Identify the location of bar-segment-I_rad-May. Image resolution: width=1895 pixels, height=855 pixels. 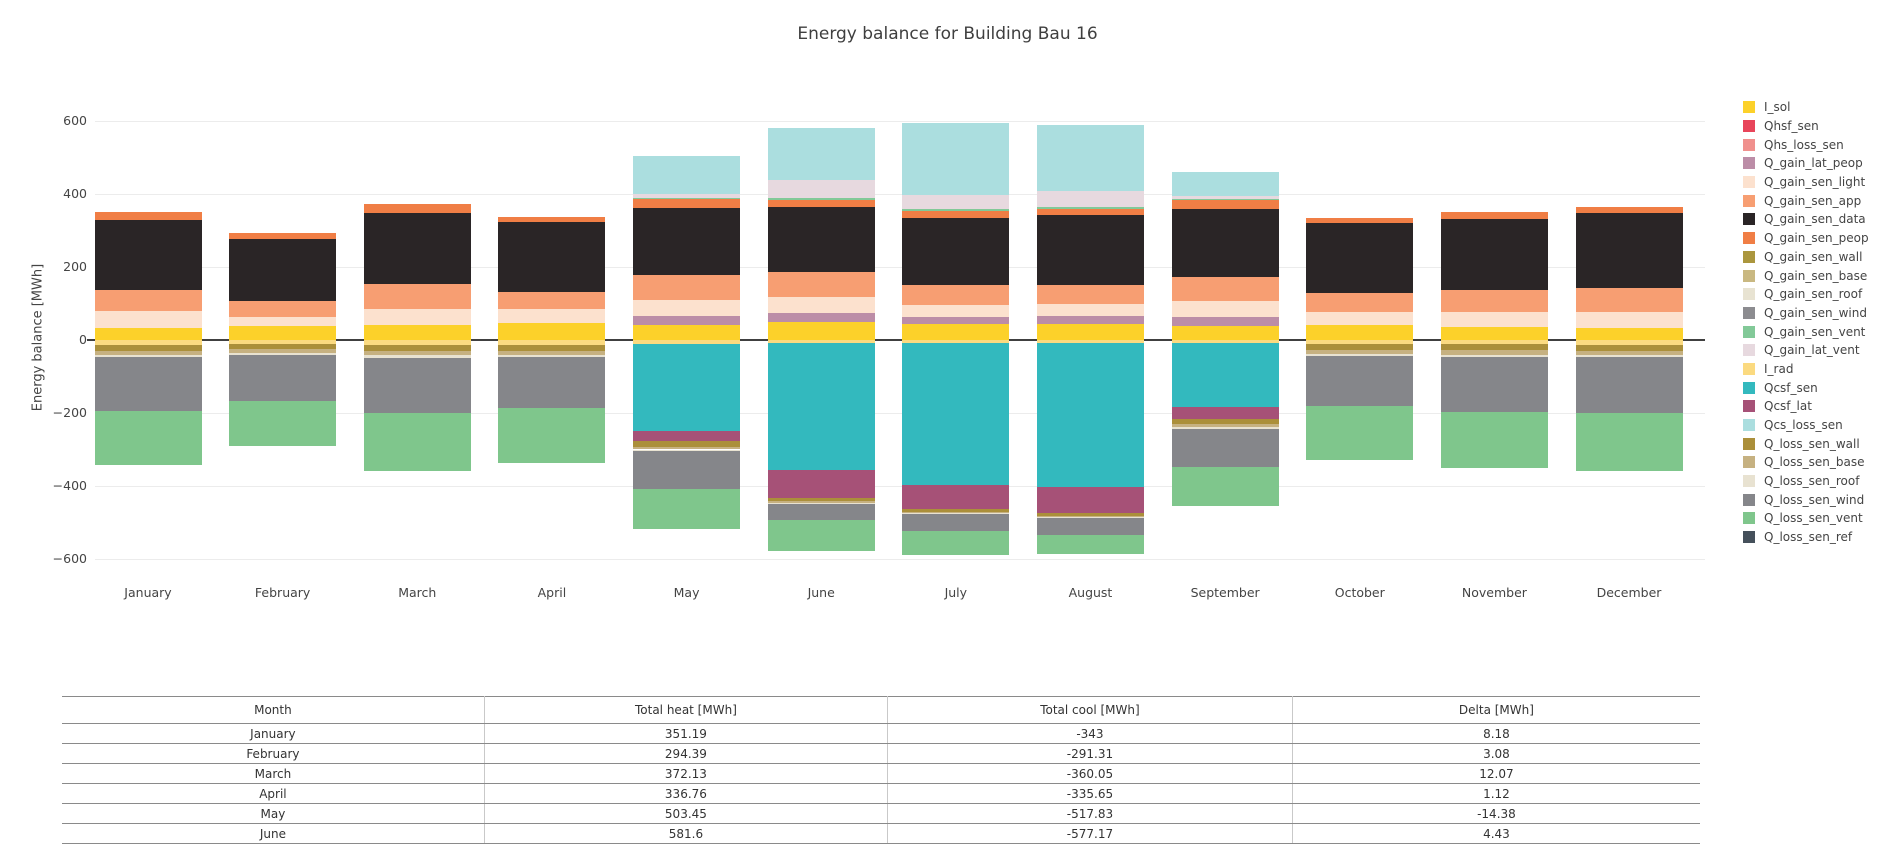
(687, 342).